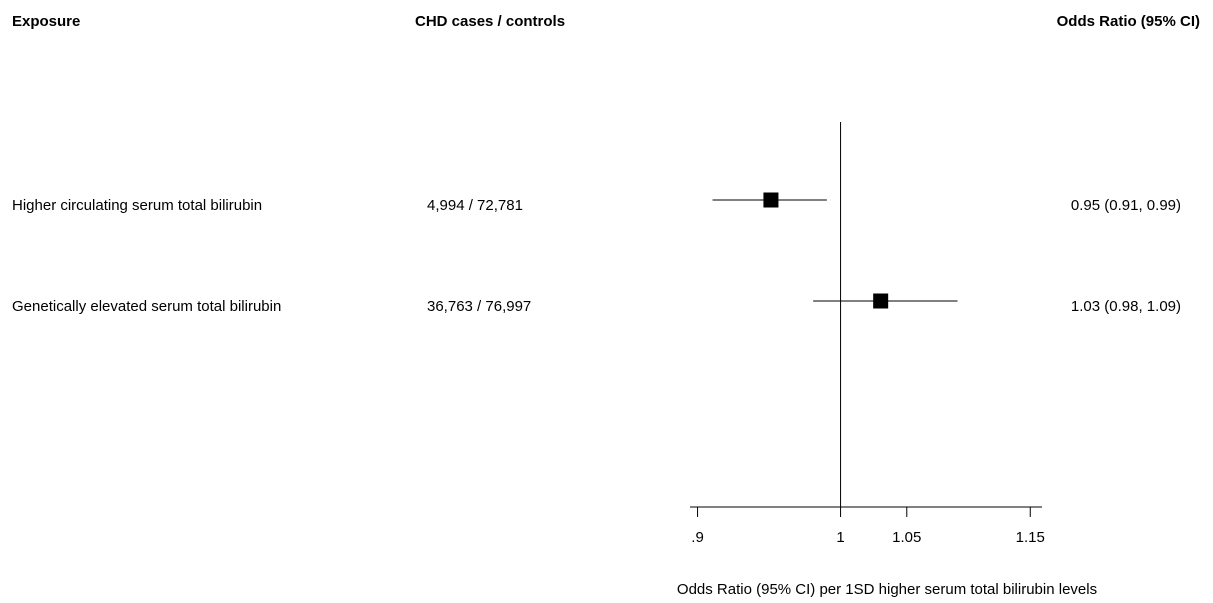 The height and width of the screenshot is (603, 1213). Describe the element at coordinates (137, 205) in the screenshot. I see `row-label: Higher circulating serum total bilirubin` at that location.